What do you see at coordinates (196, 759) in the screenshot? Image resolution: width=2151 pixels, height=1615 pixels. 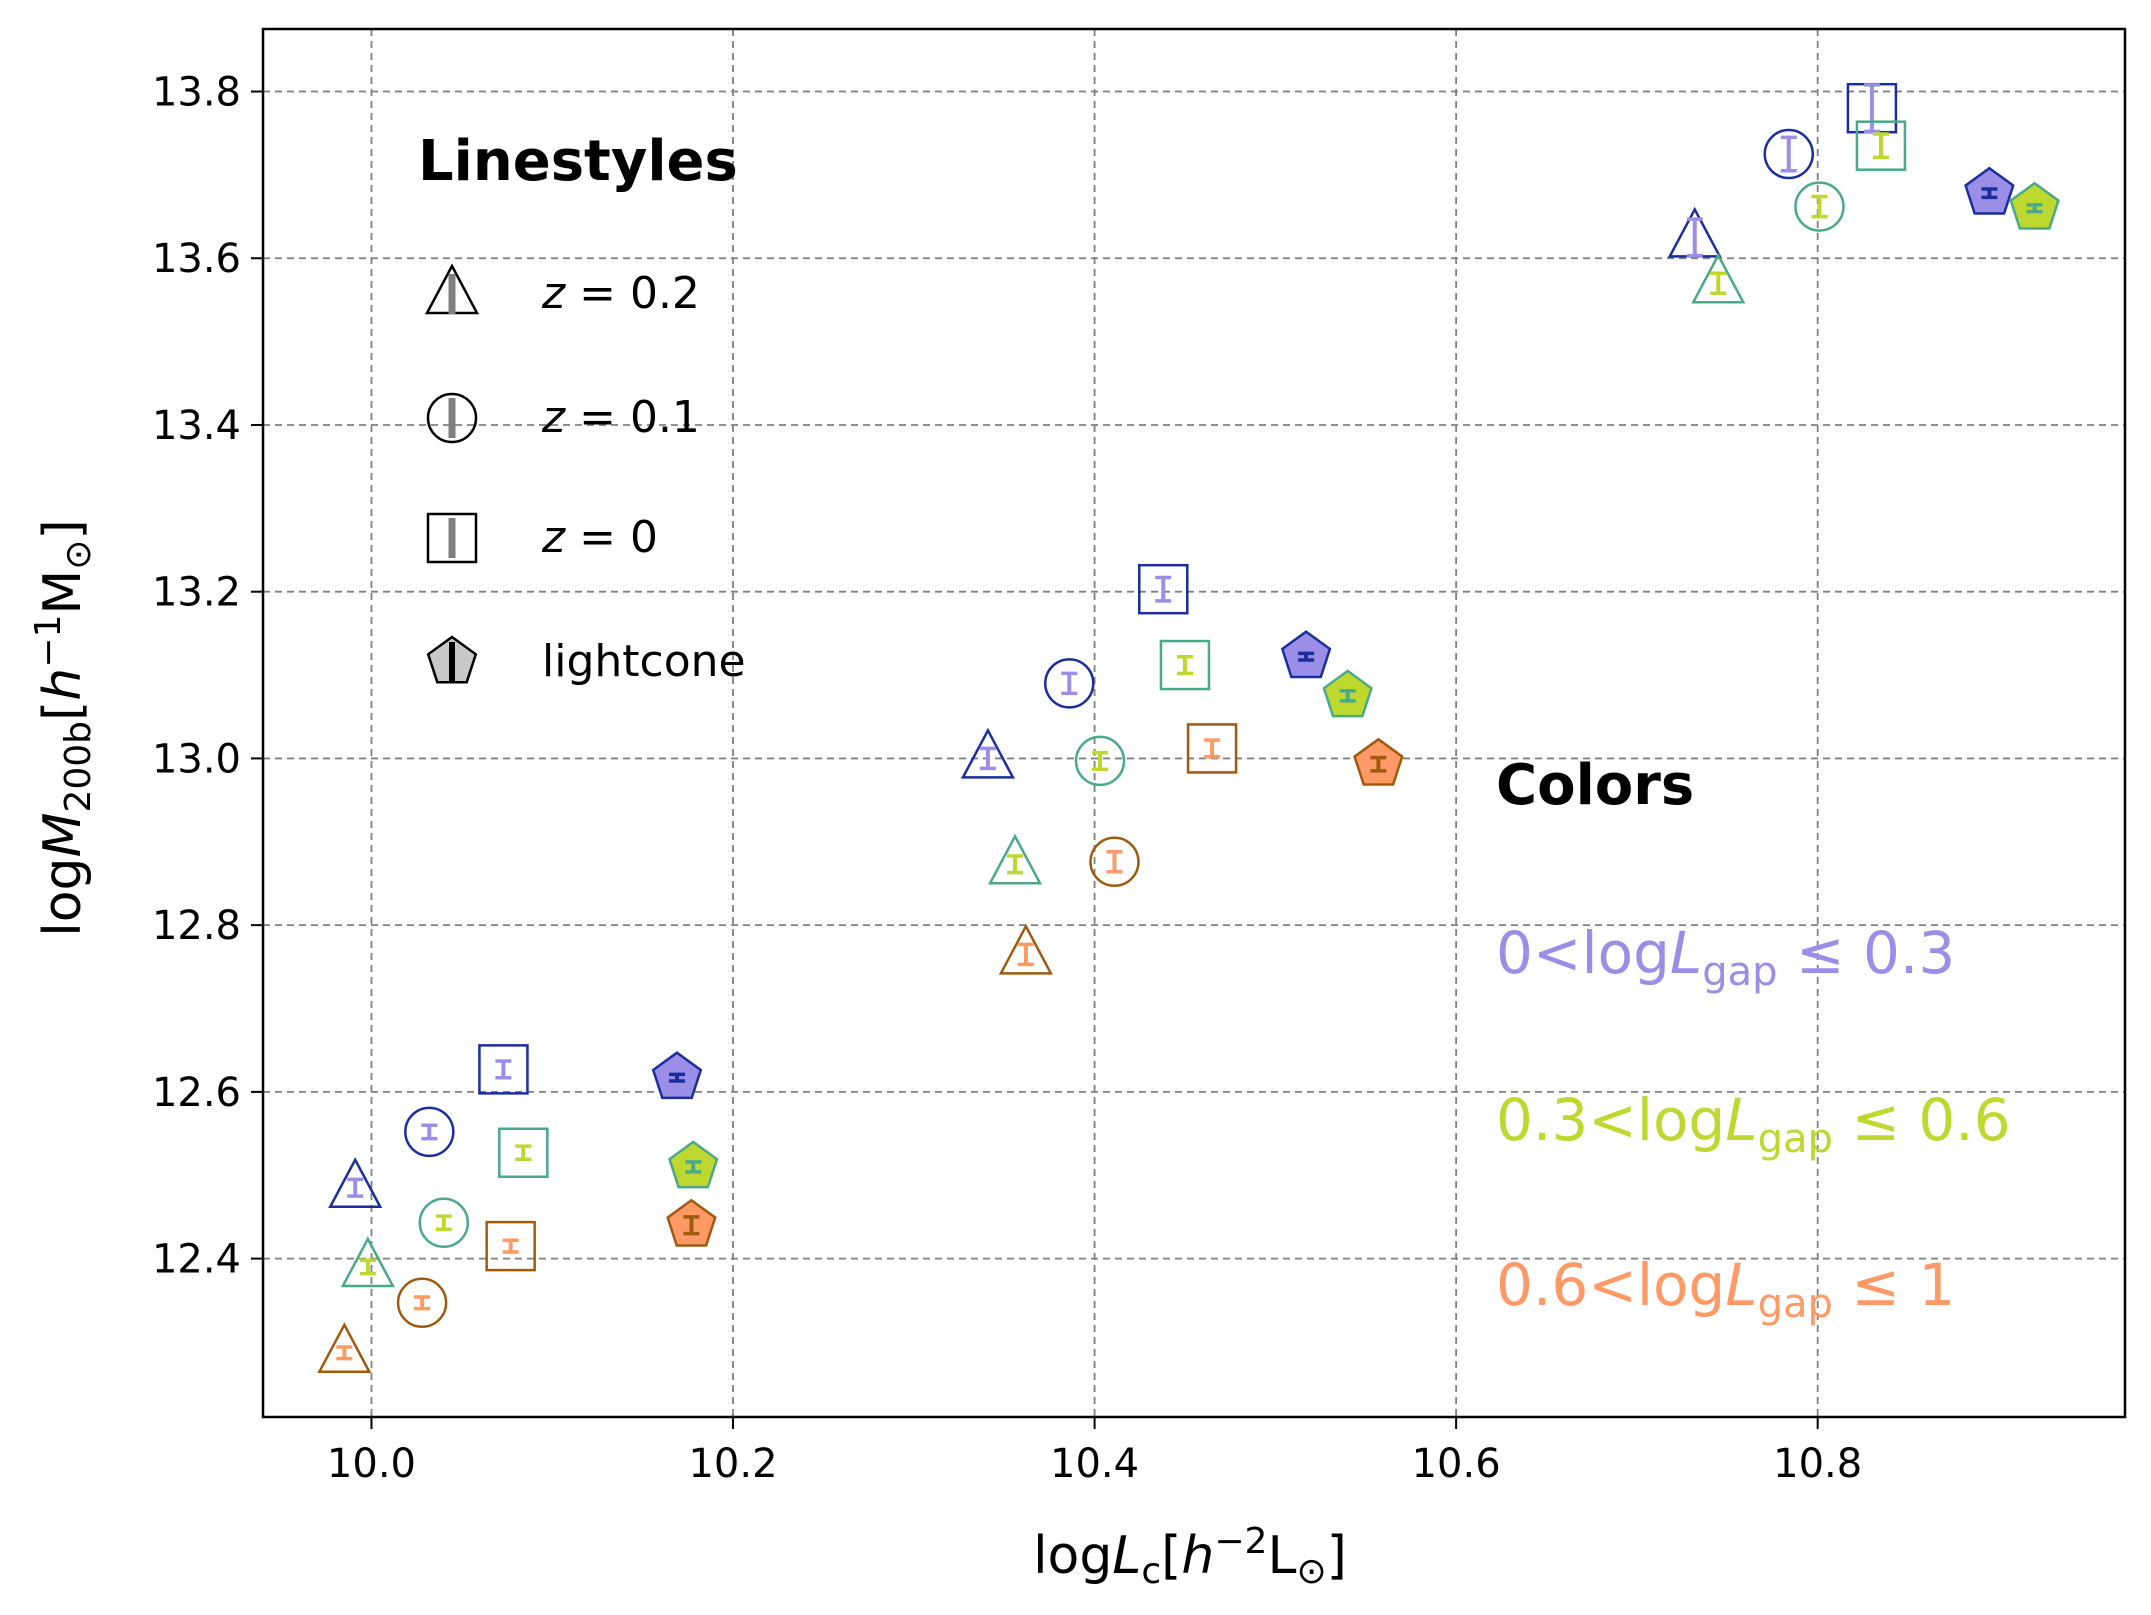 I see `y-tick-label: 13.0` at bounding box center [196, 759].